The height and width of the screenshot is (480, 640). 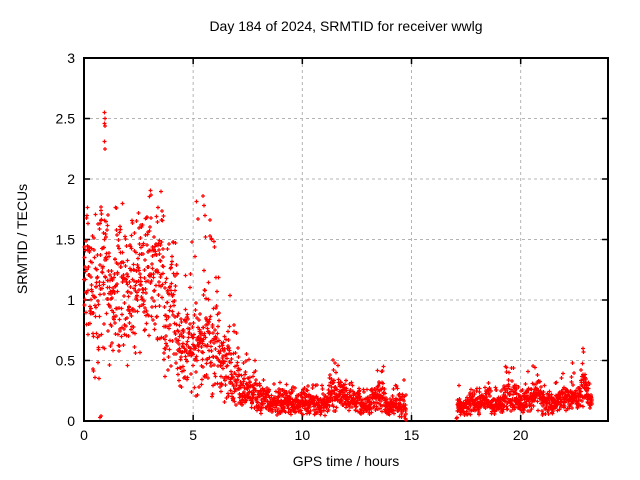 I want to click on x-tick-label: 0, so click(x=84, y=435).